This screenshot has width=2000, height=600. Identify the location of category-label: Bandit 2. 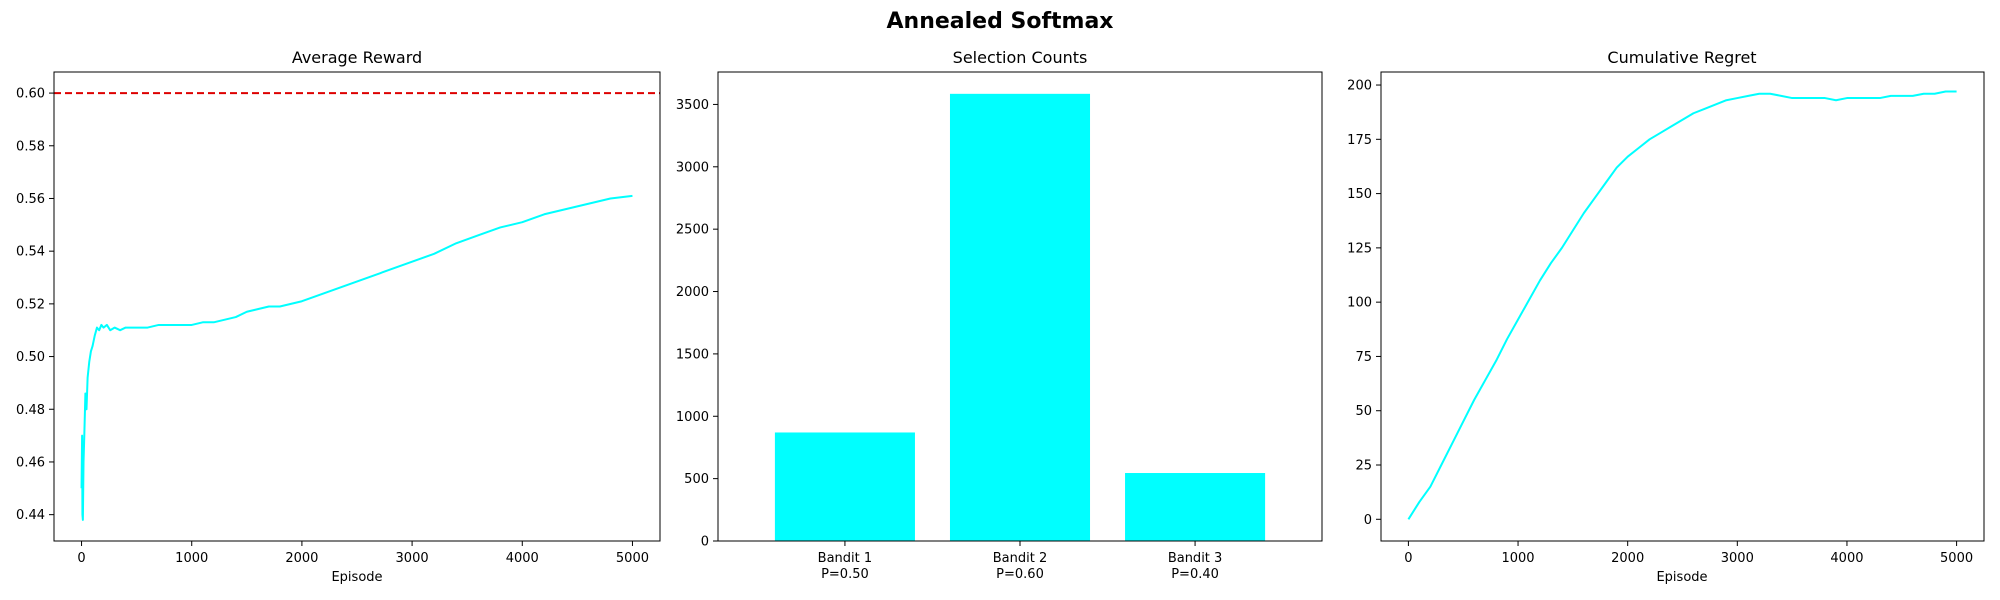
(1020, 558).